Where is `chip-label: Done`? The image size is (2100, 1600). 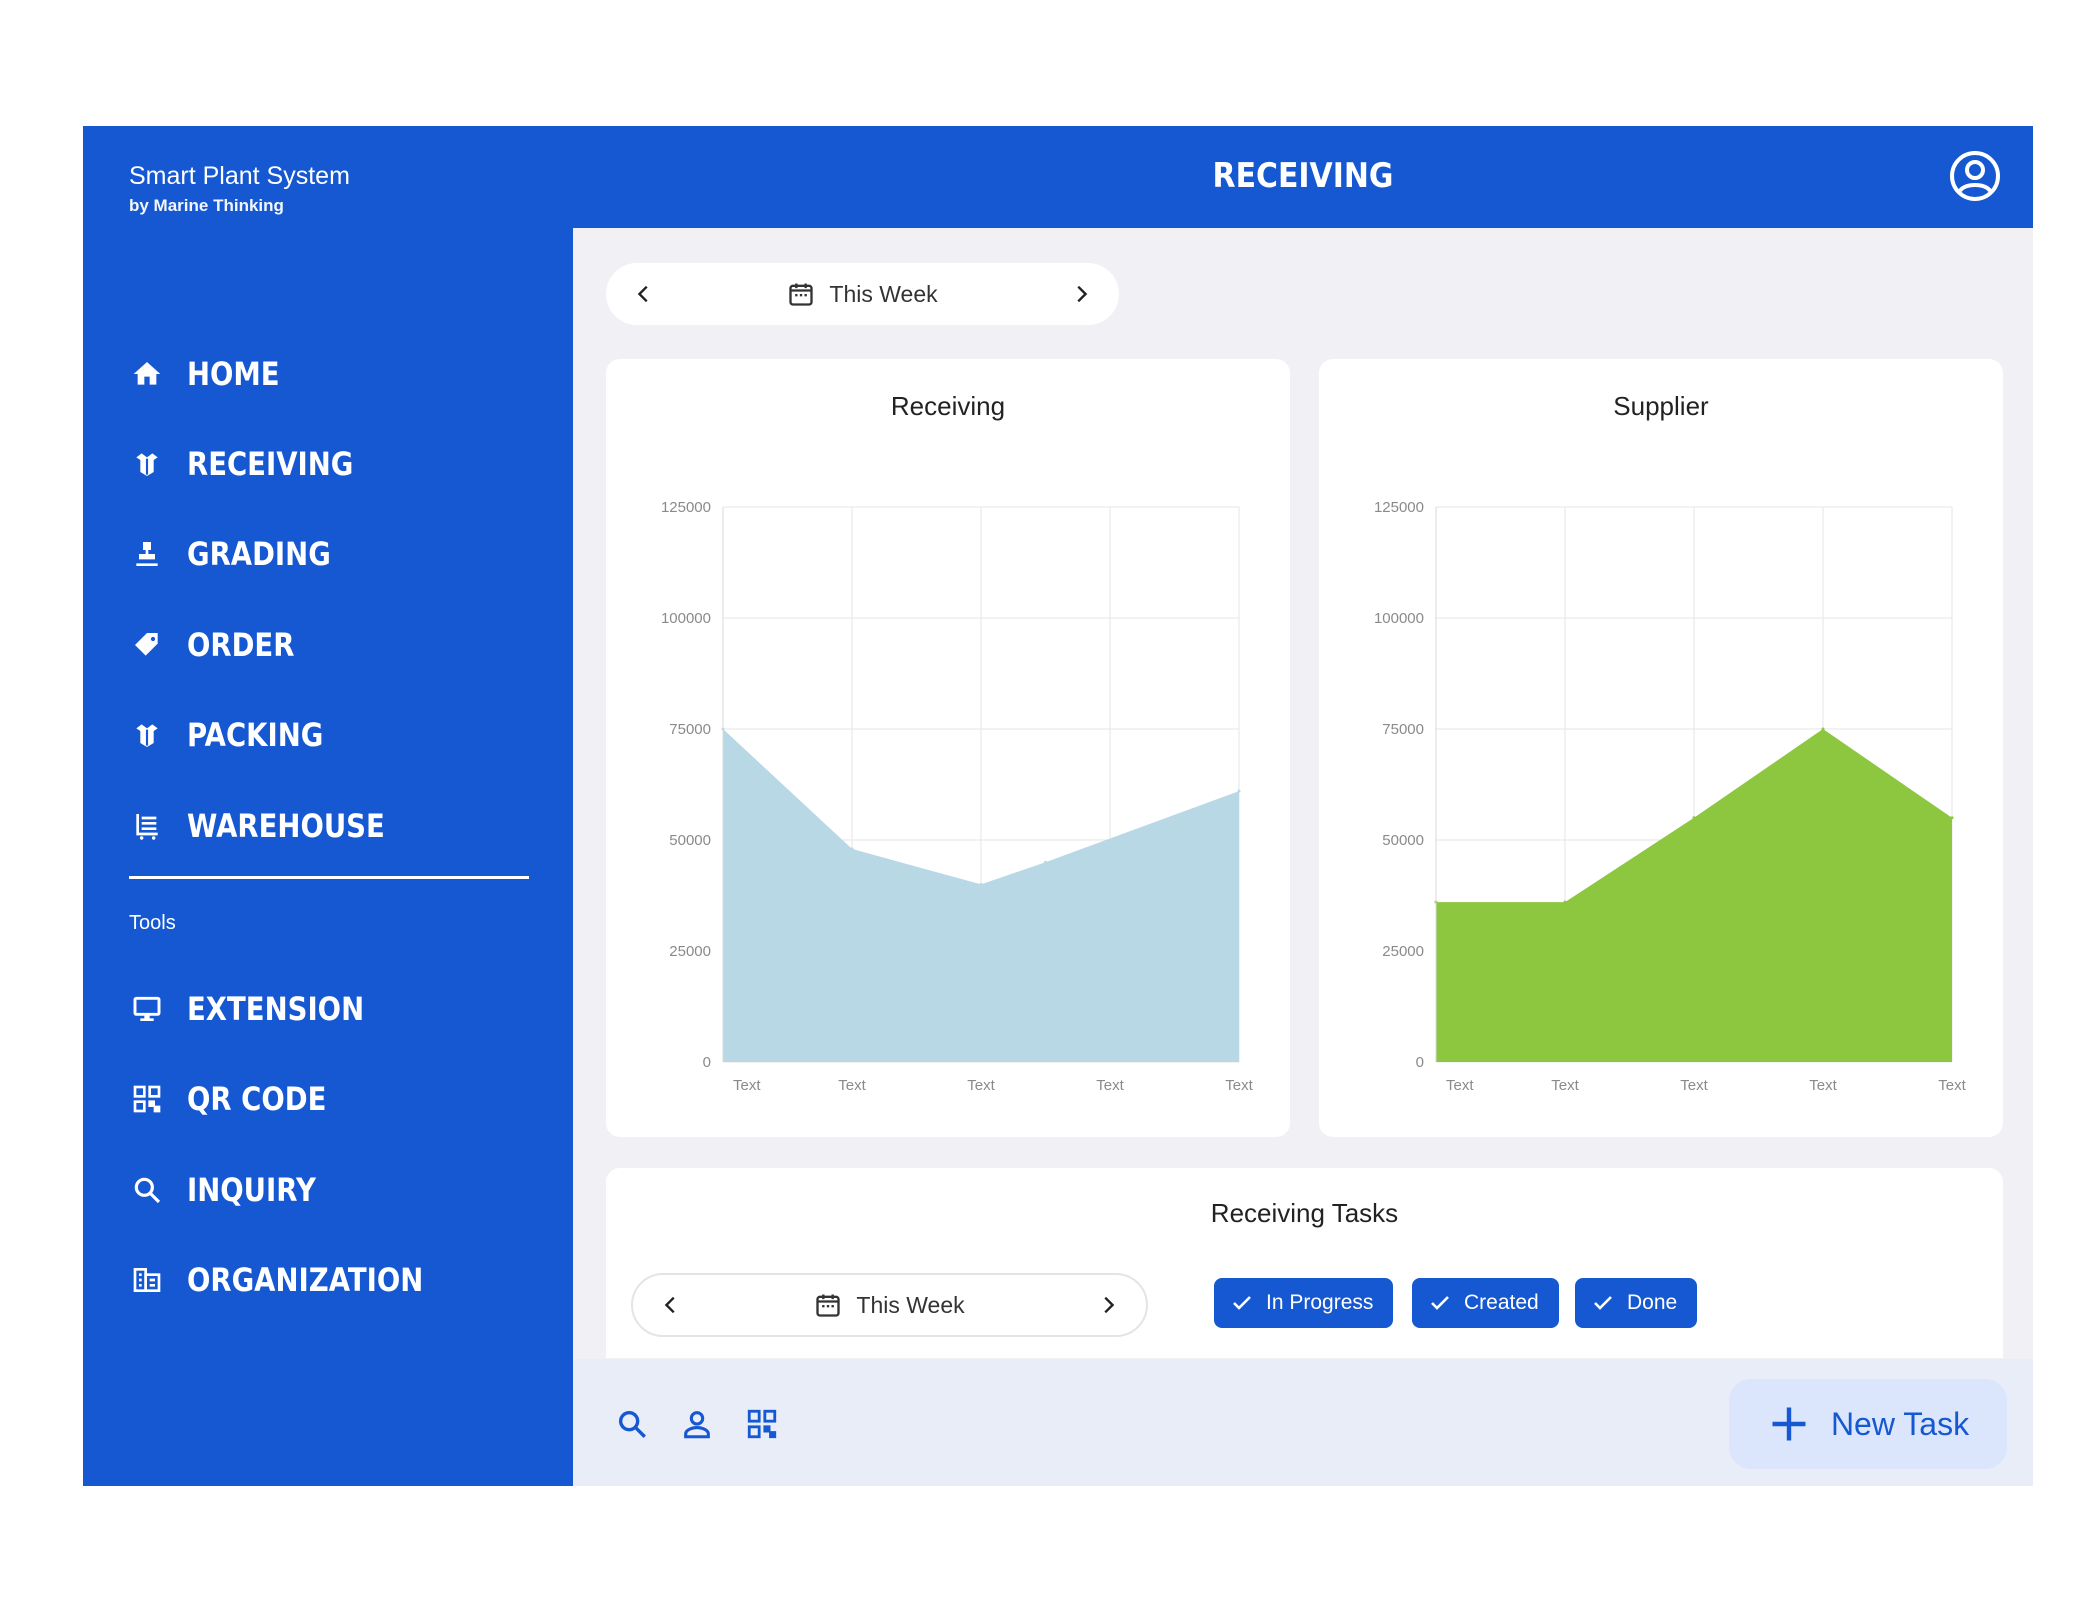
chip-label: Done is located at coordinates (1652, 1302).